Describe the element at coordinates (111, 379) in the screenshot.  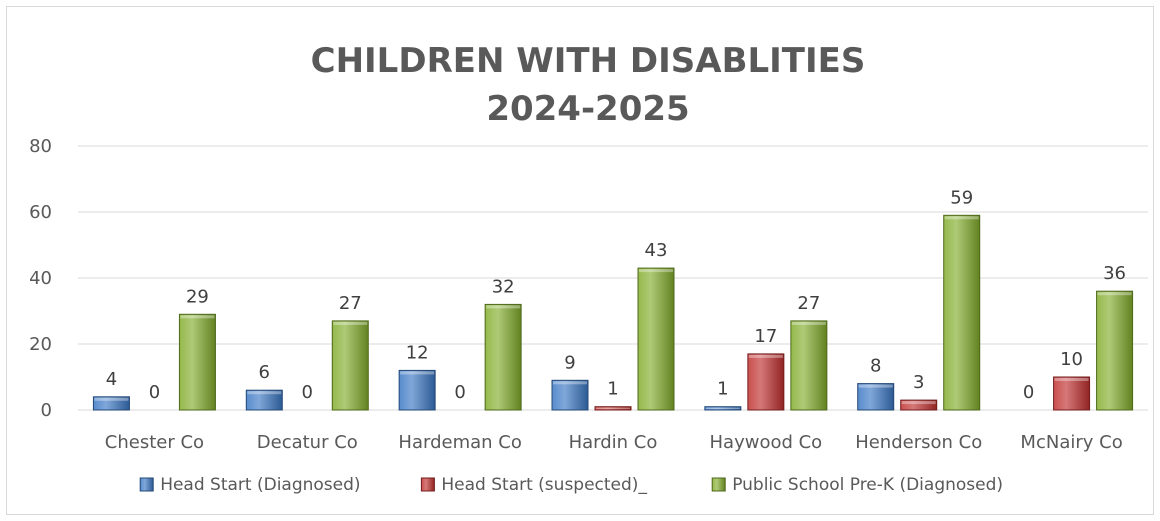
I see `data-label: 4` at that location.